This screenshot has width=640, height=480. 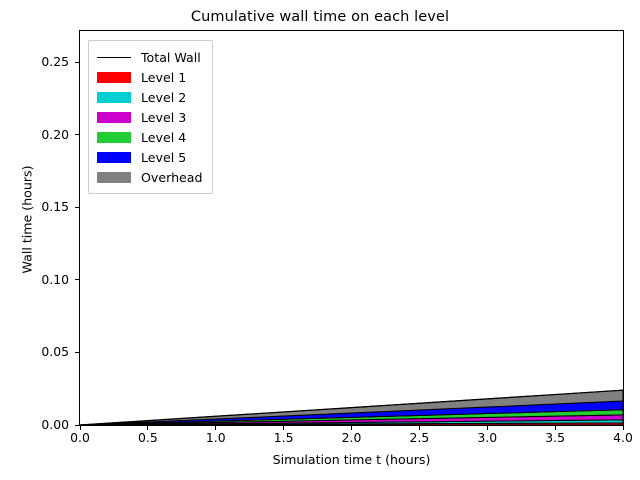 I want to click on chart-title: Cumulative wall time on each level, so click(x=320, y=17).